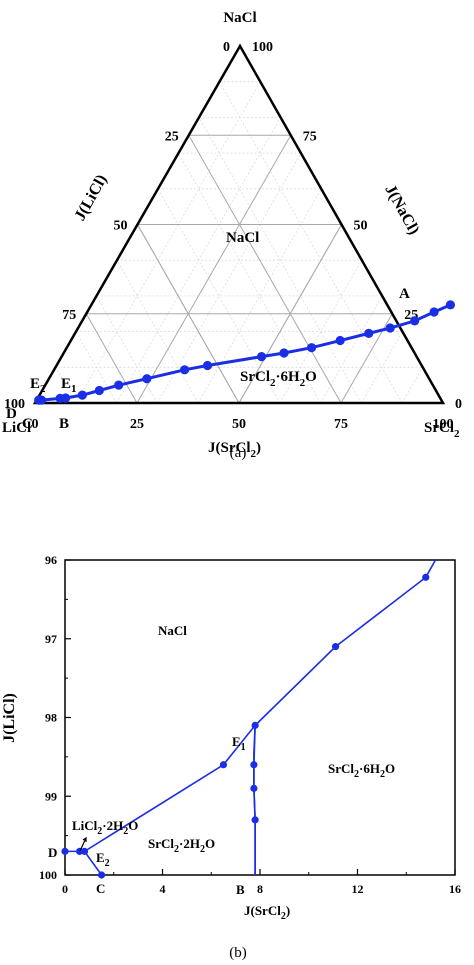 This screenshot has height=965, width=474. Describe the element at coordinates (172, 136) in the screenshot. I see `left-tick-label: 25` at that location.